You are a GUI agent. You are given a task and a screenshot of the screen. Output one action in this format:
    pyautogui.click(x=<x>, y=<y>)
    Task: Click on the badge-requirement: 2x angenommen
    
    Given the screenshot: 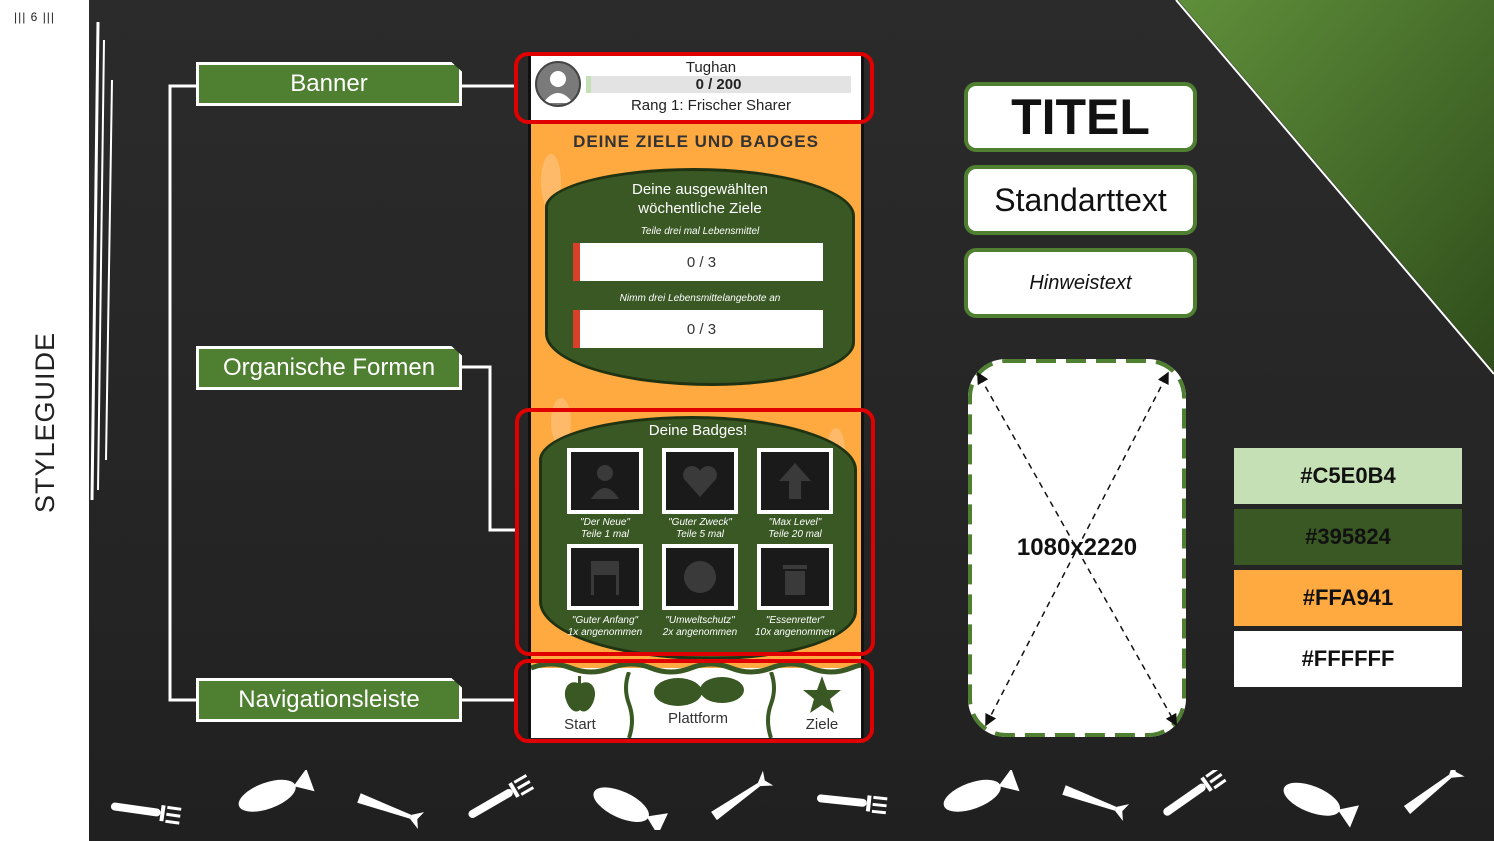 What is the action you would take?
    pyautogui.click(x=700, y=632)
    